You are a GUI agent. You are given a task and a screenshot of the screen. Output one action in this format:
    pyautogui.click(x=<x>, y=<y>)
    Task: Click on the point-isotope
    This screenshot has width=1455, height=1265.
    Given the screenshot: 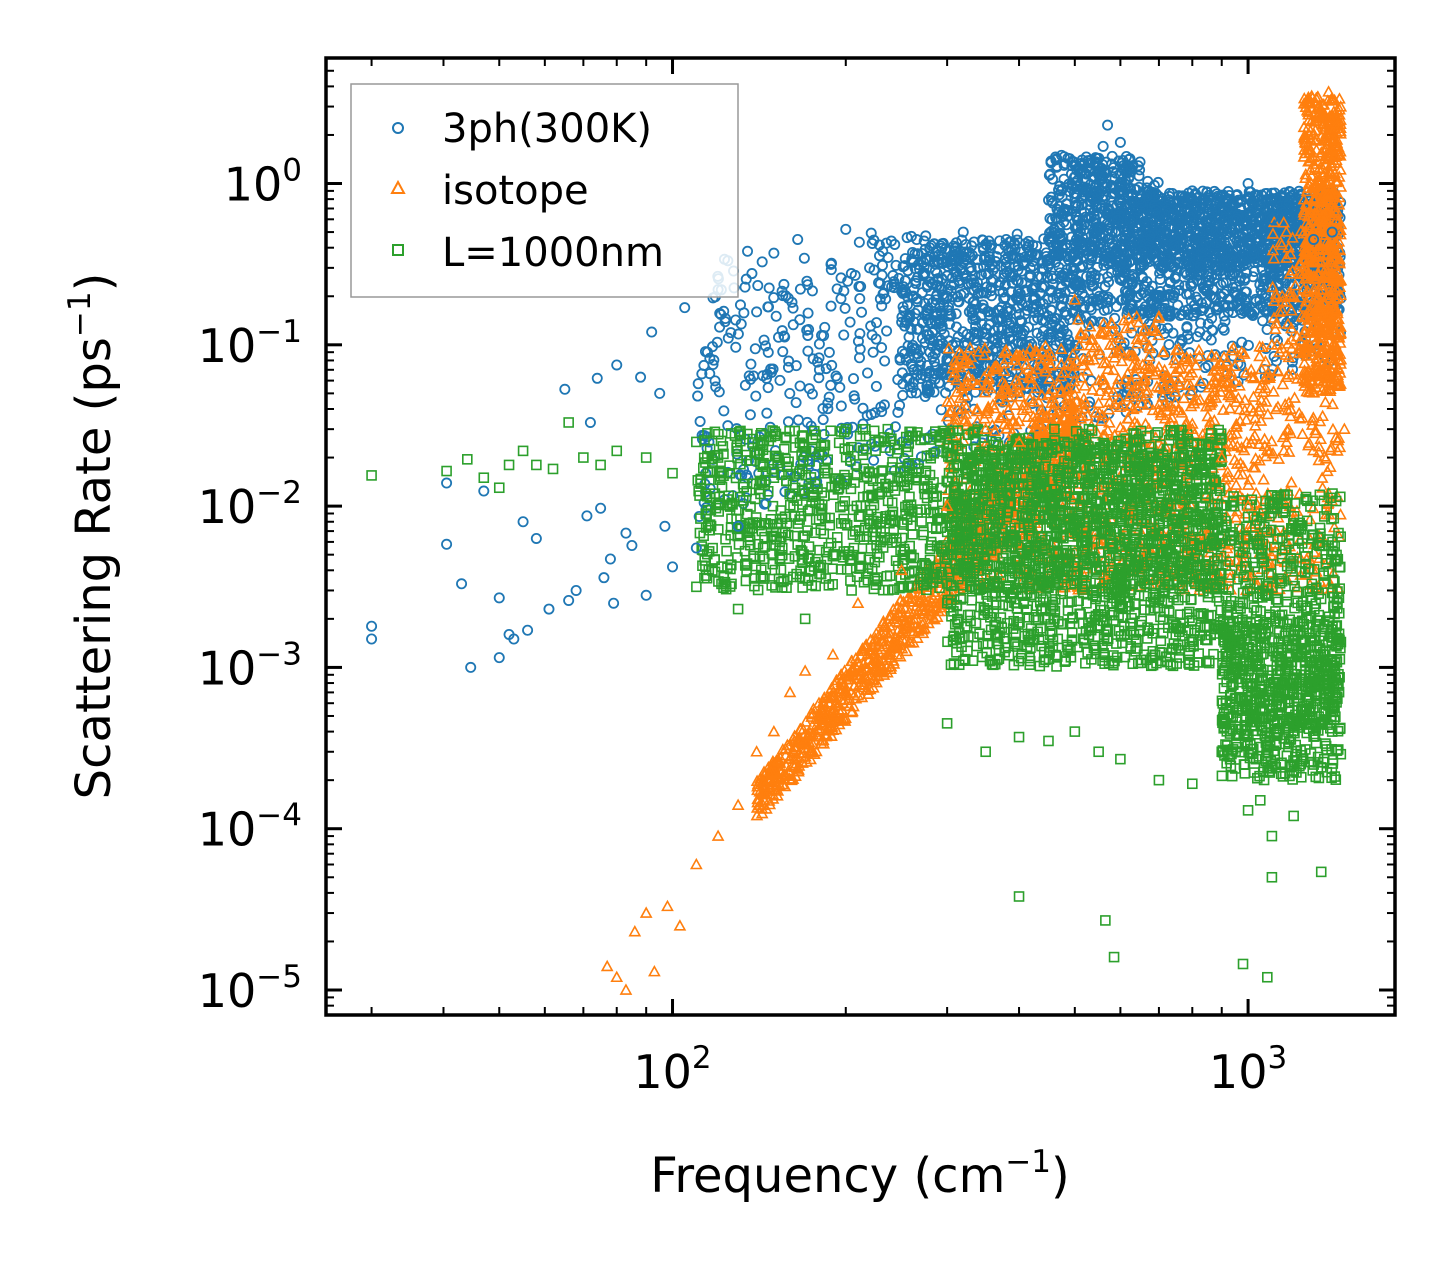 What is the action you would take?
    pyautogui.click(x=1263, y=479)
    